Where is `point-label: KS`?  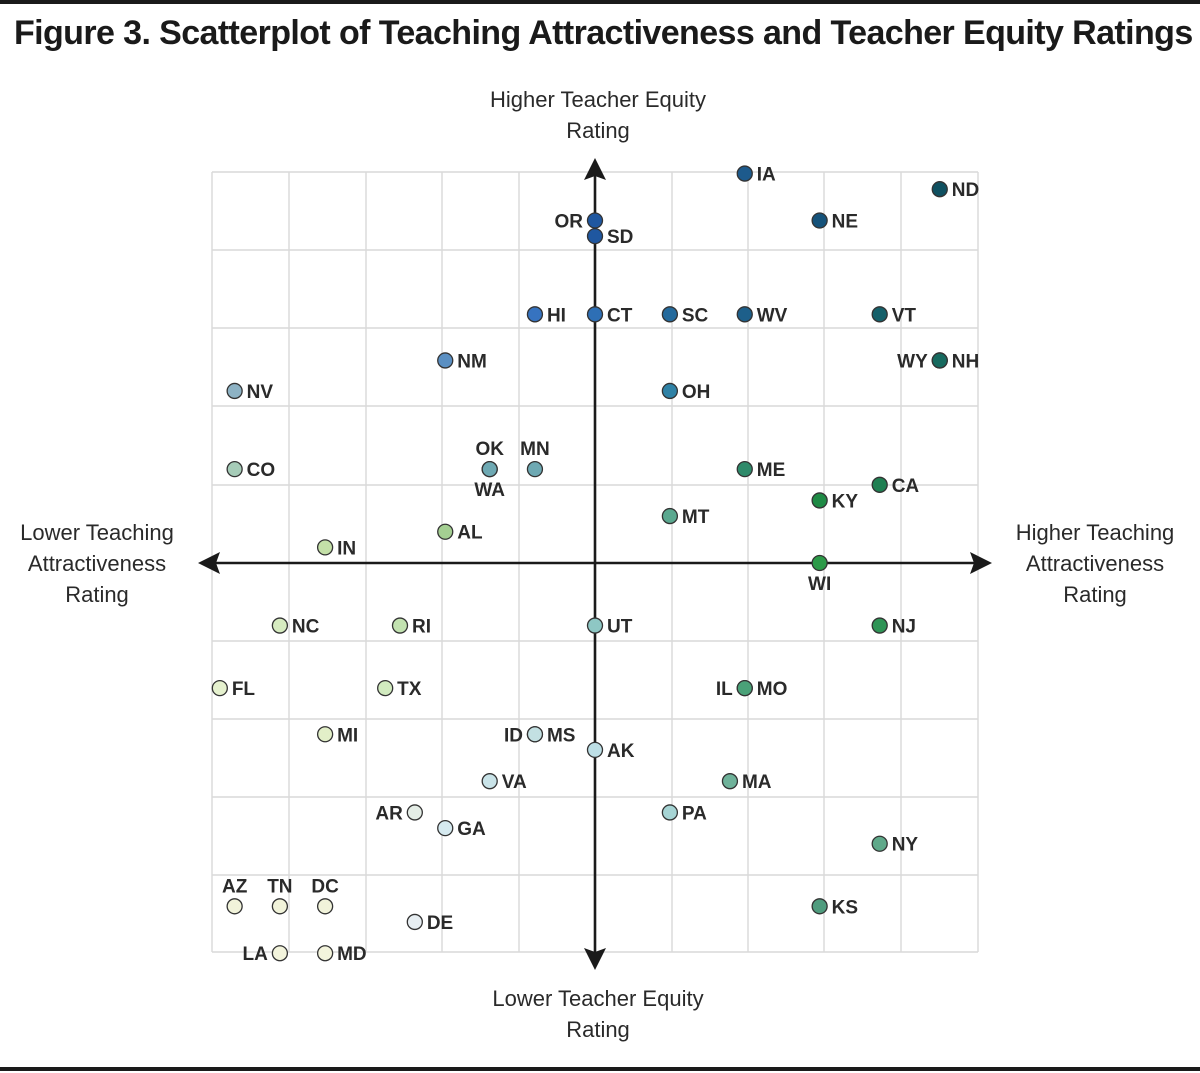 point-label: KS is located at coordinates (845, 907).